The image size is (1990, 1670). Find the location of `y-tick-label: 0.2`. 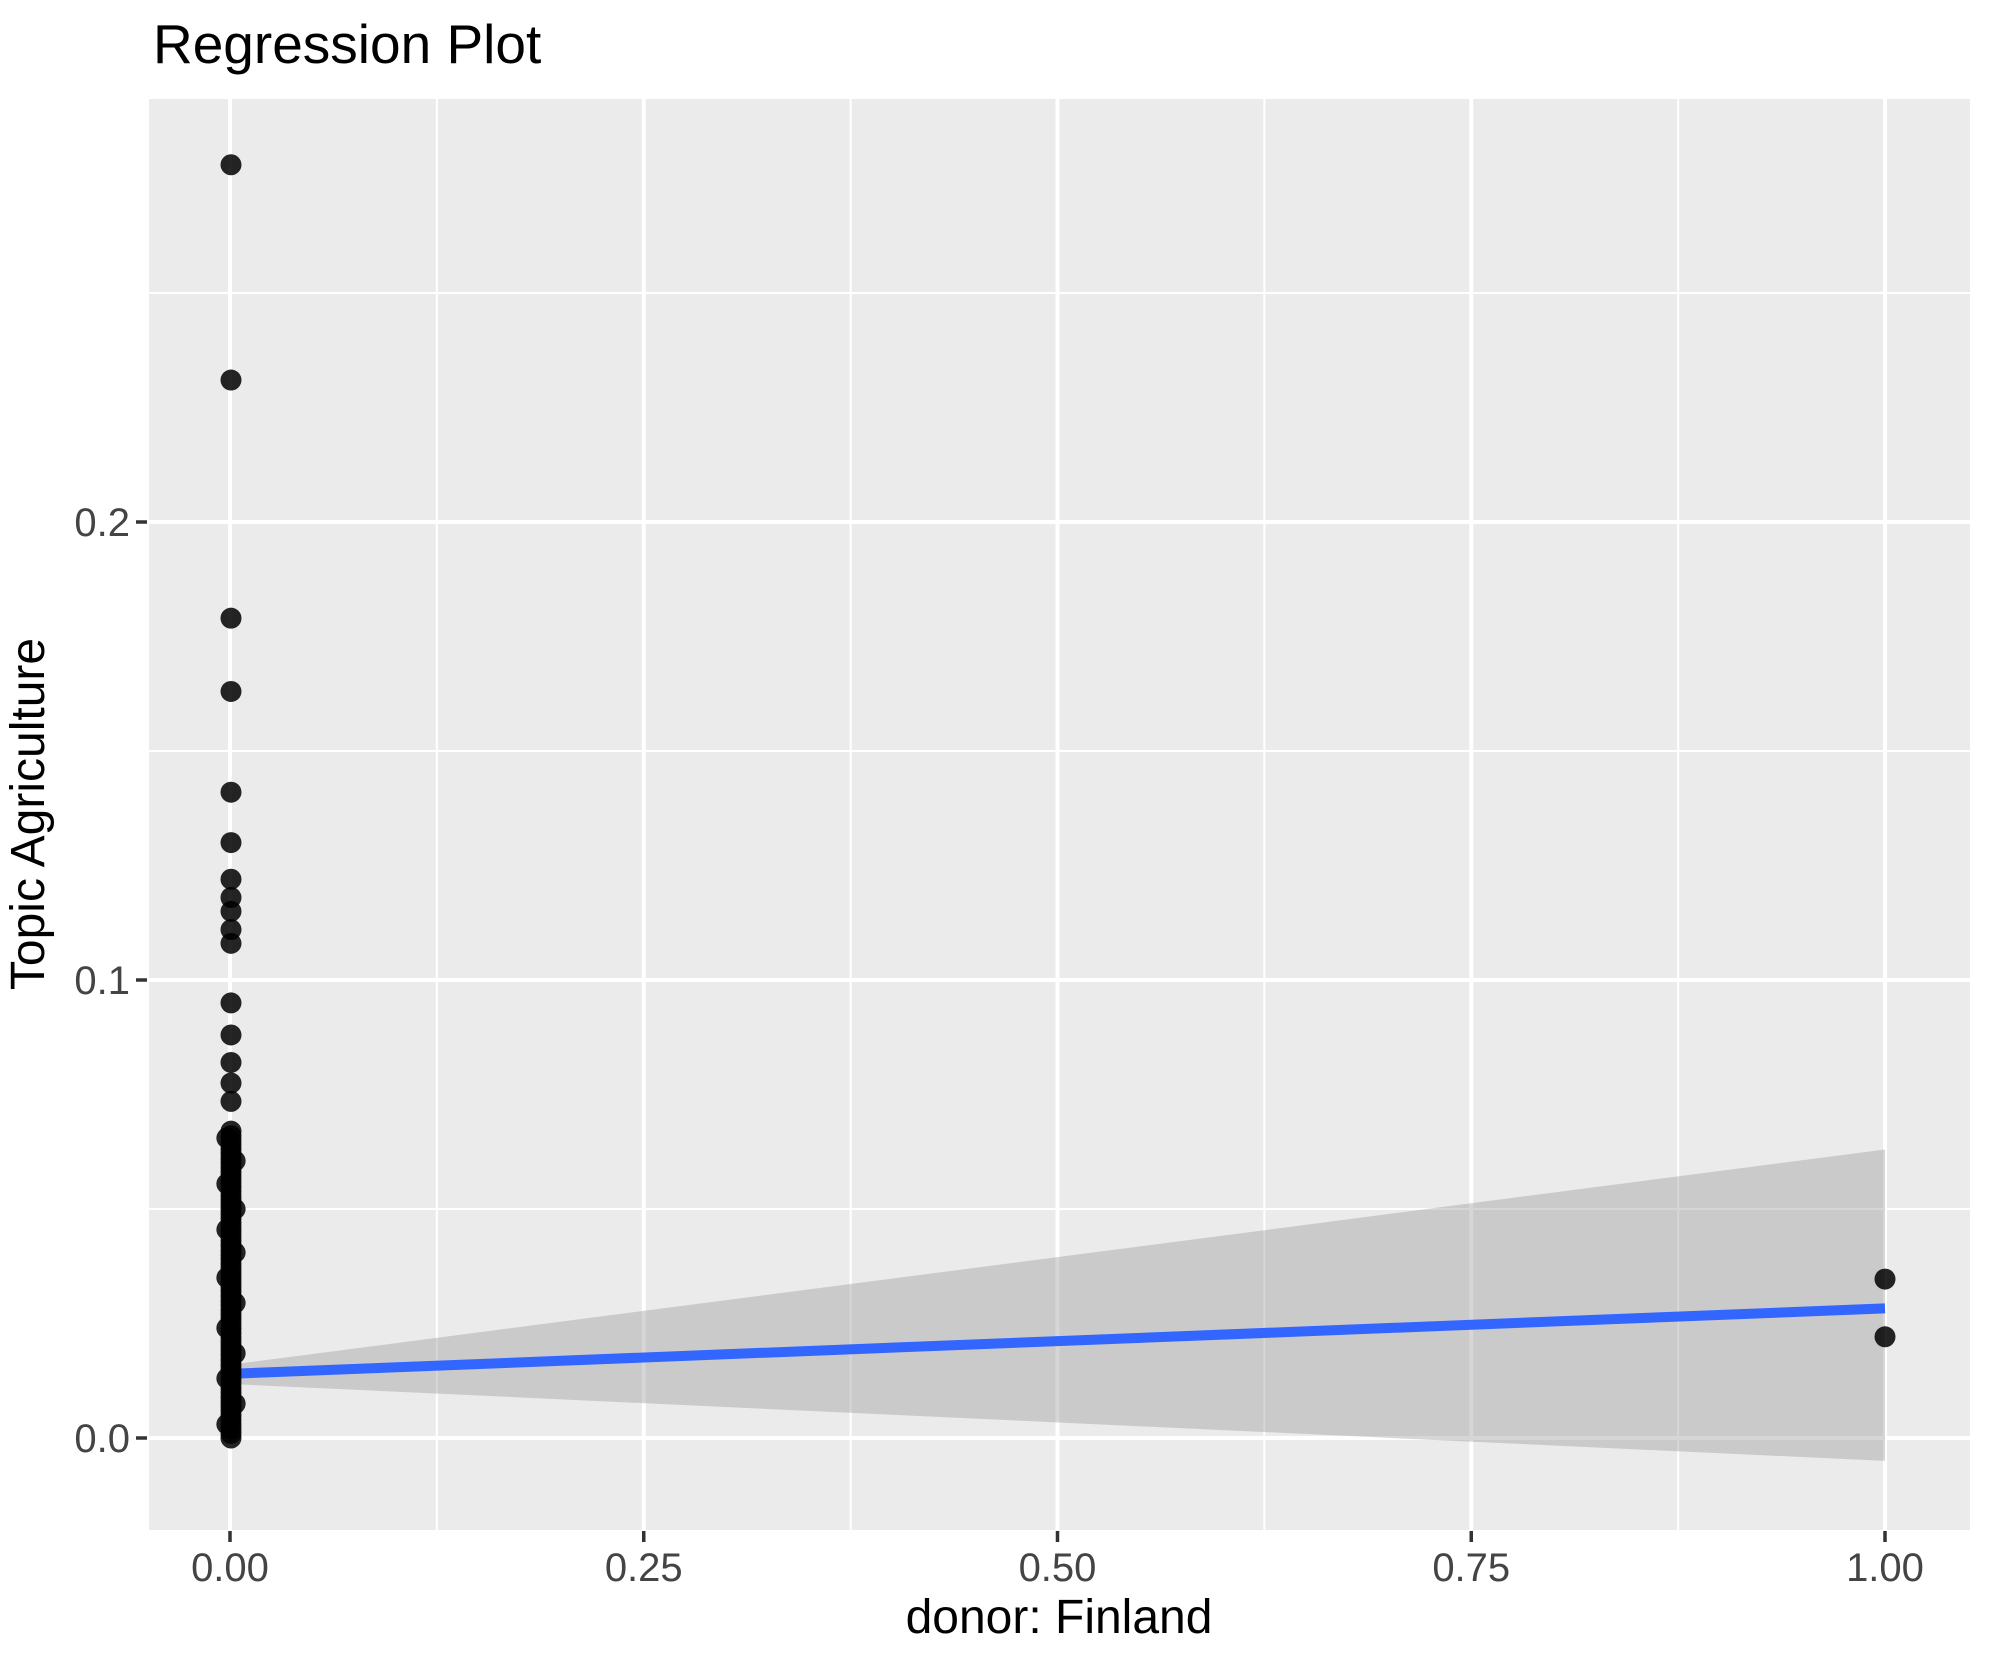

y-tick-label: 0.2 is located at coordinates (102, 523).